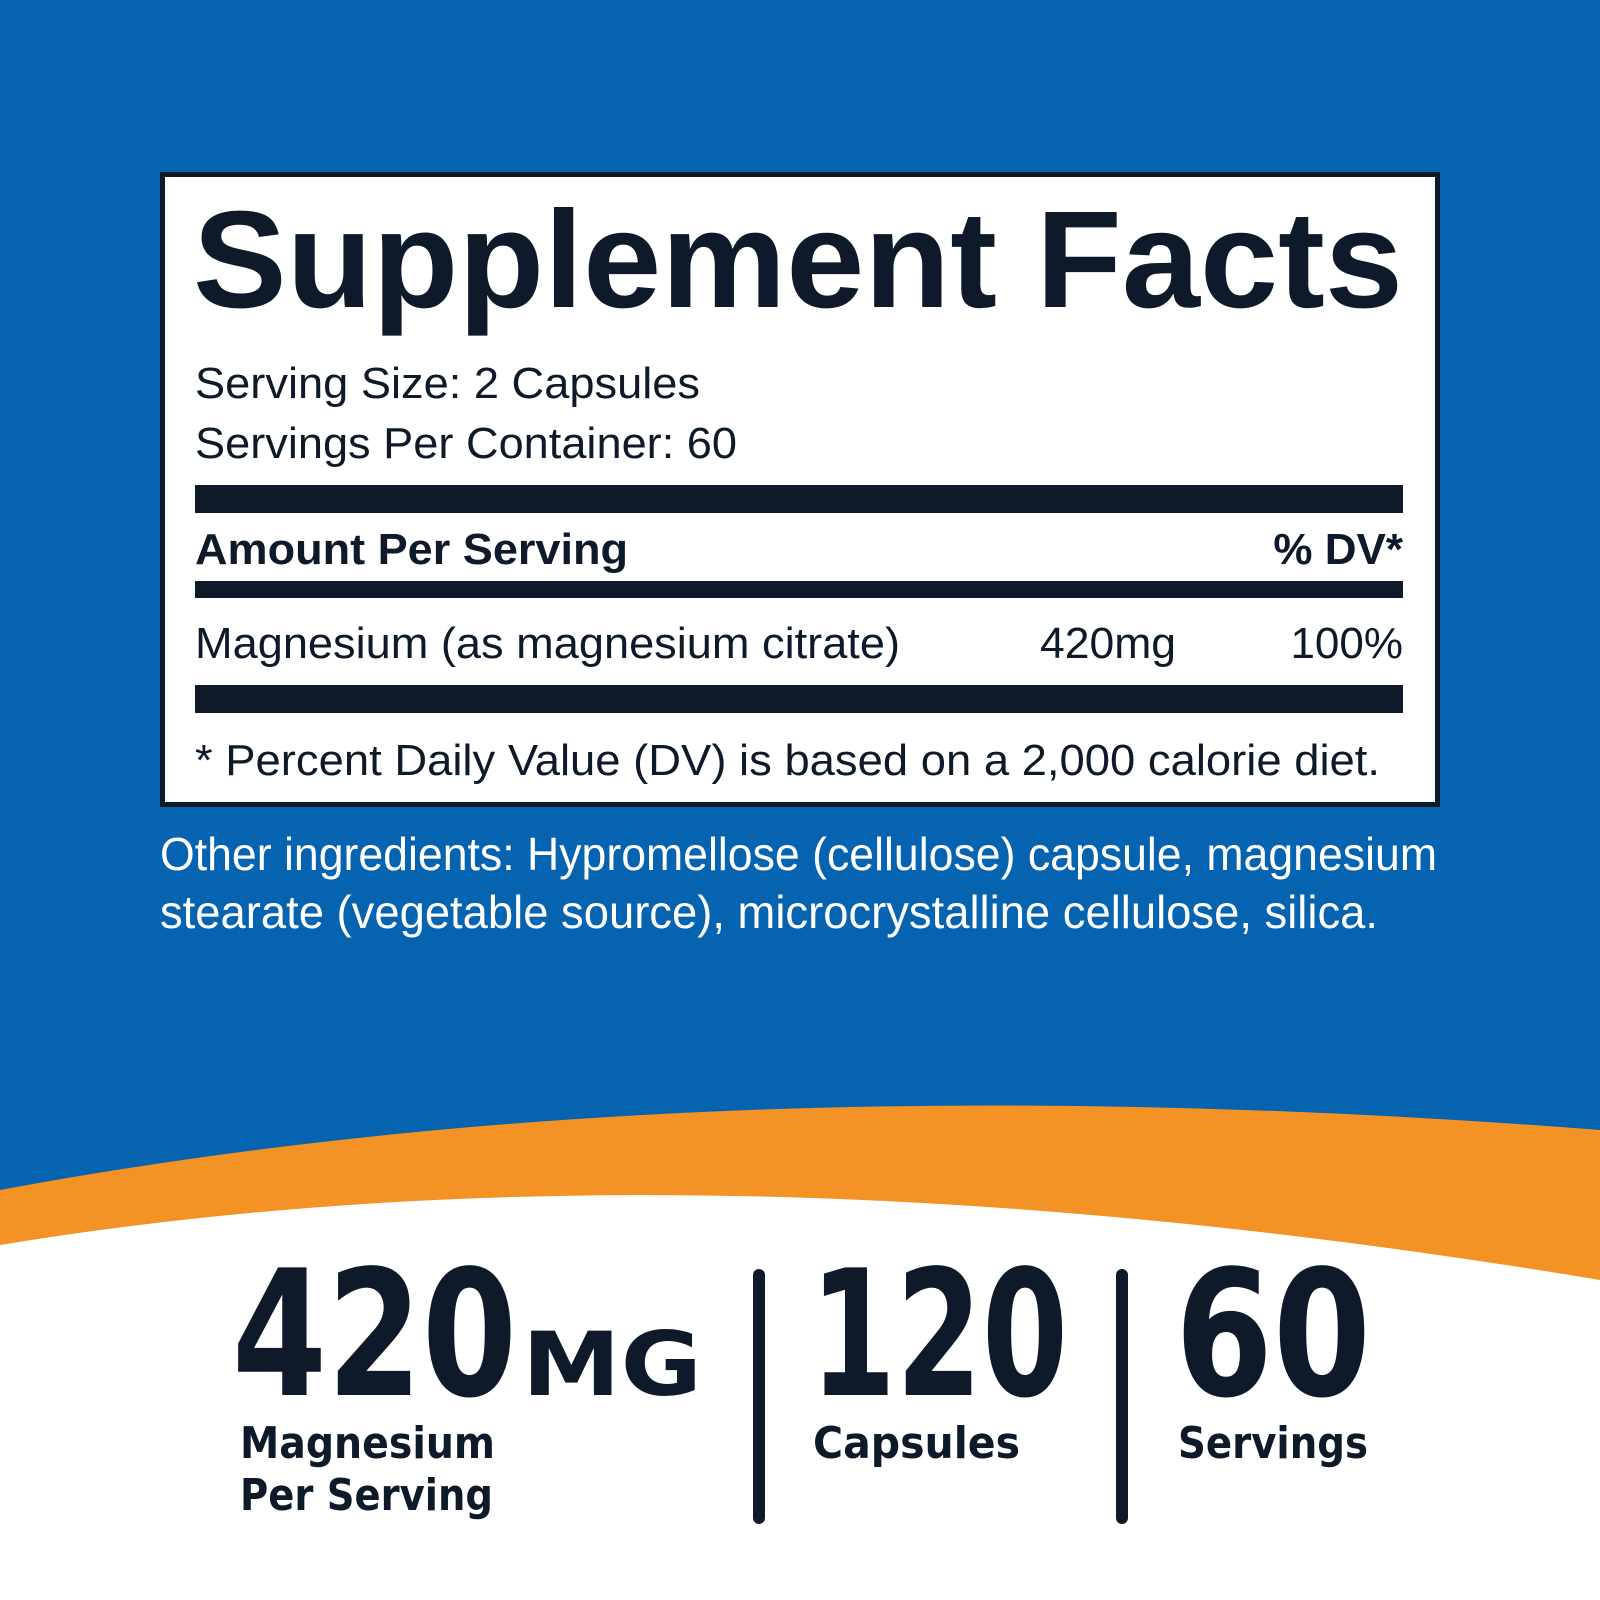 This screenshot has width=1600, height=1600. I want to click on stat-label: Per Serving, so click(366, 1495).